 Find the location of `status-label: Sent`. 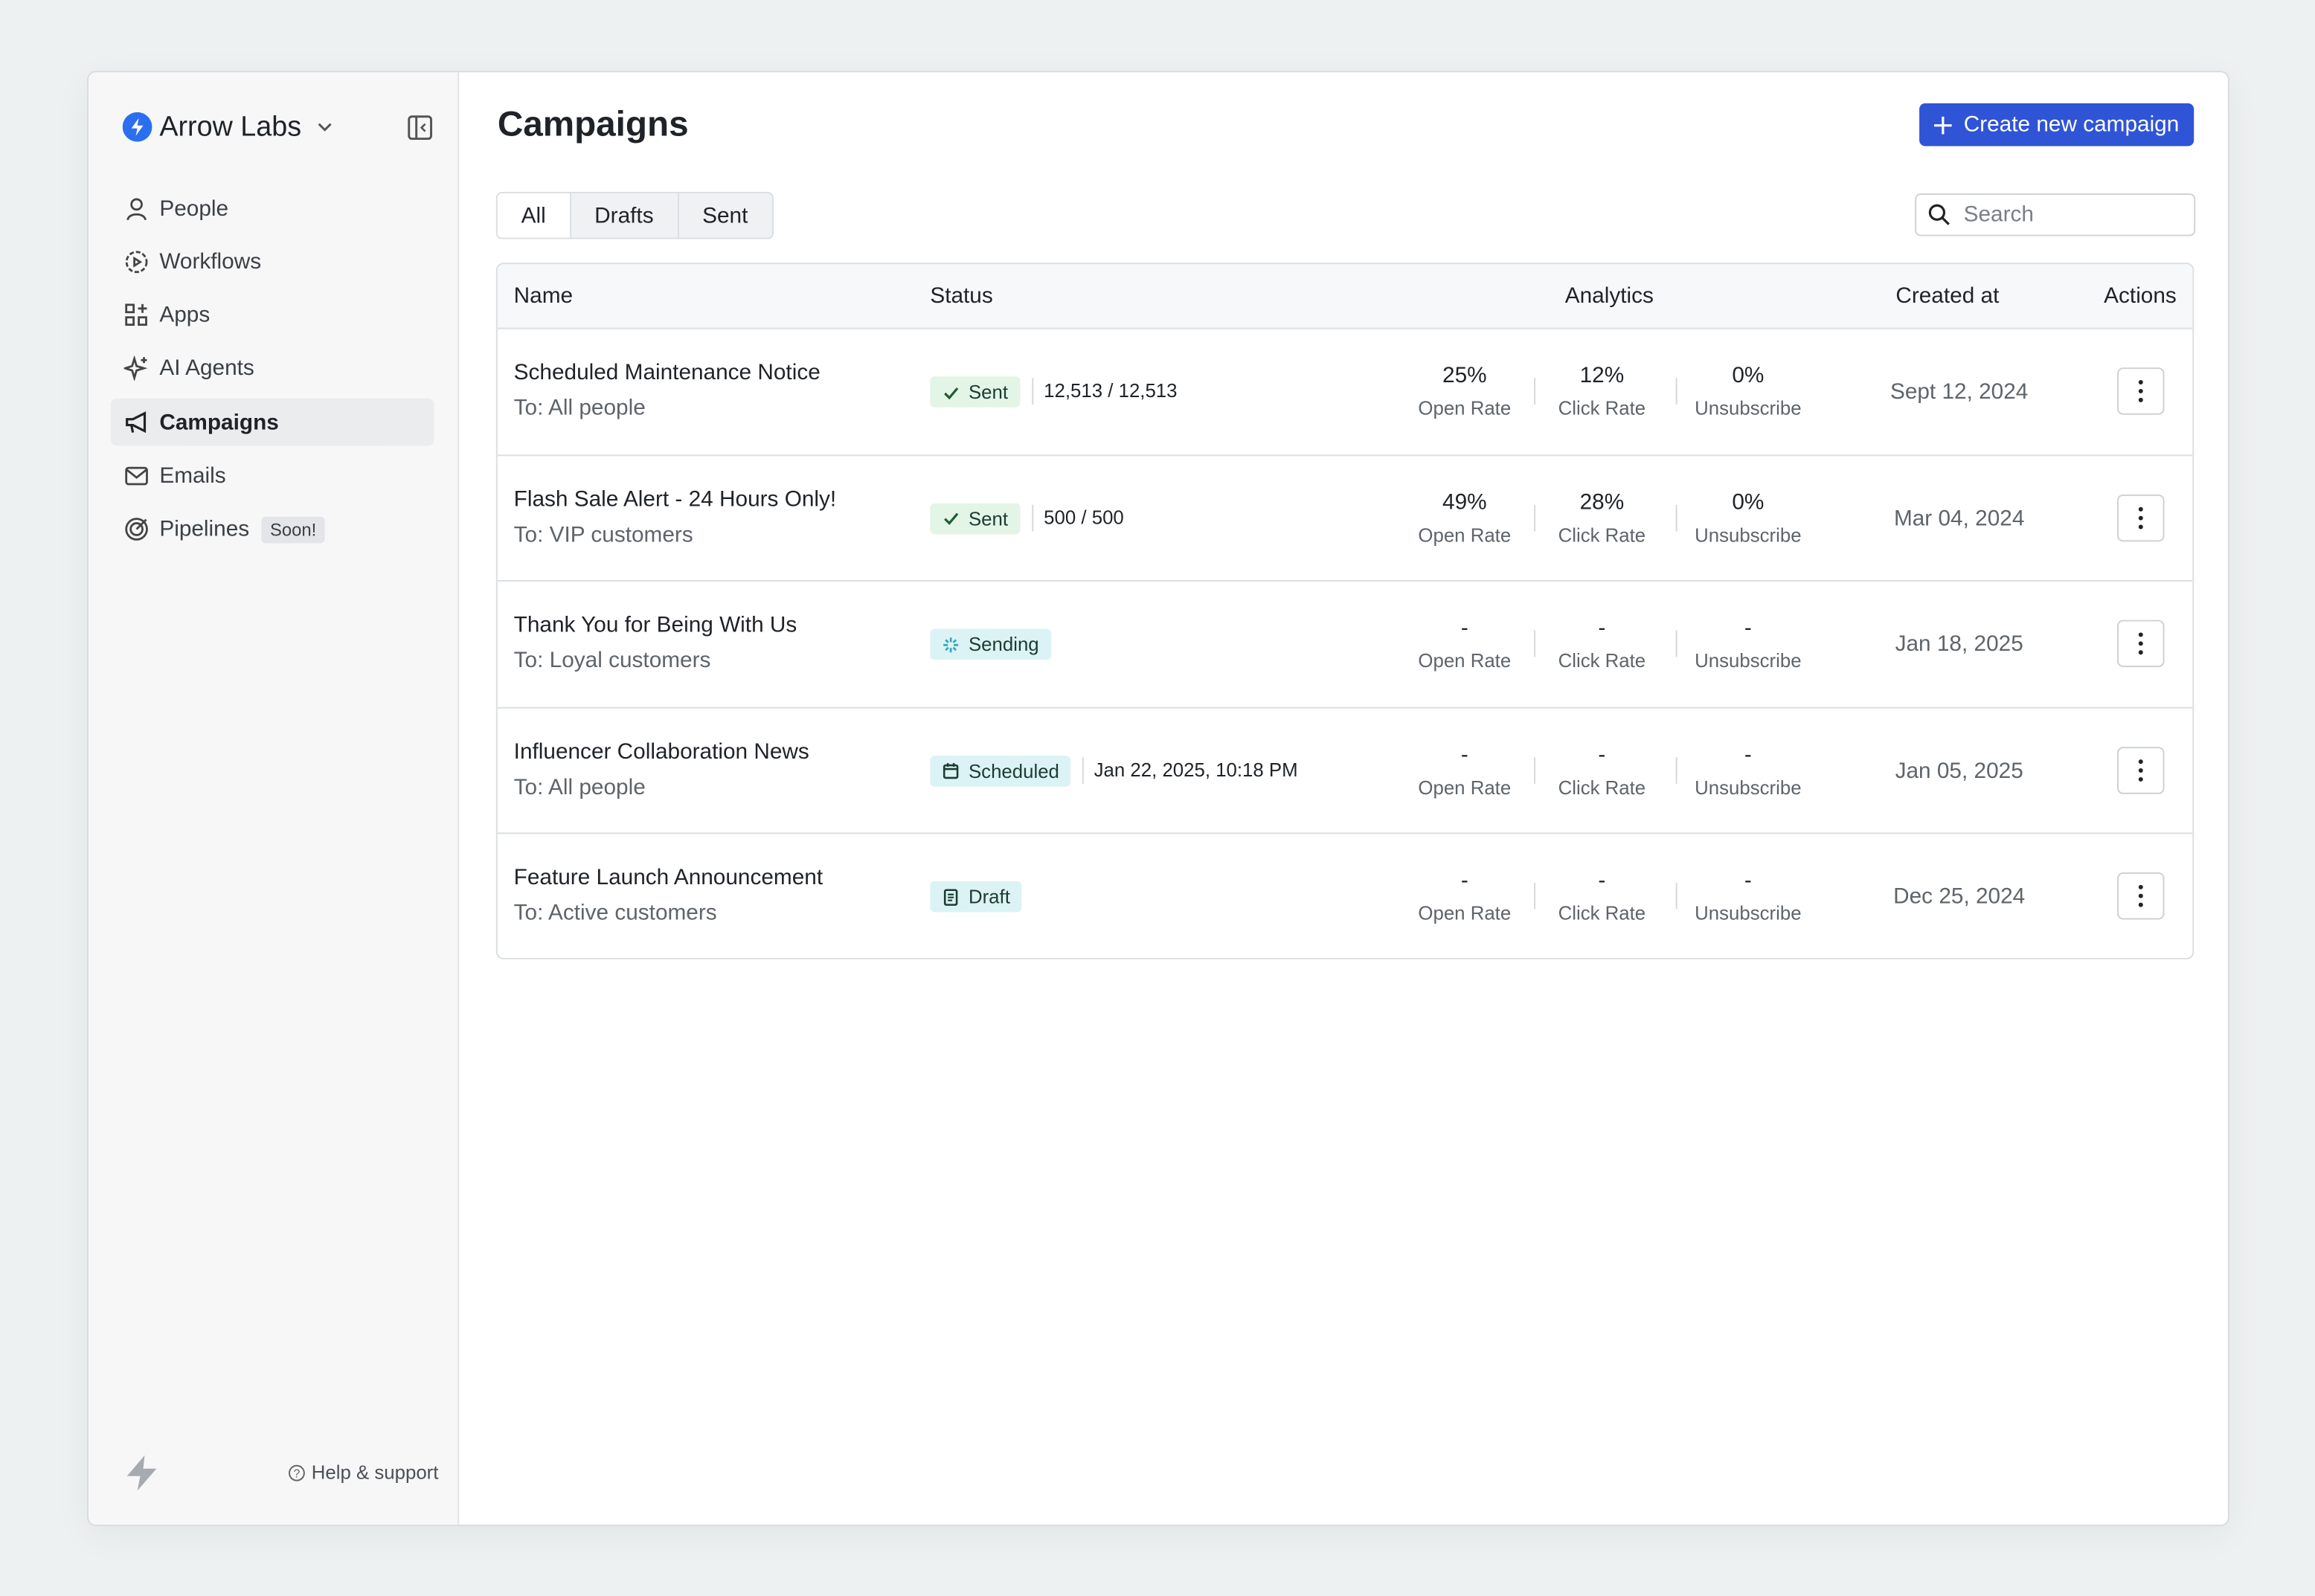

status-label: Sent is located at coordinates (989, 392).